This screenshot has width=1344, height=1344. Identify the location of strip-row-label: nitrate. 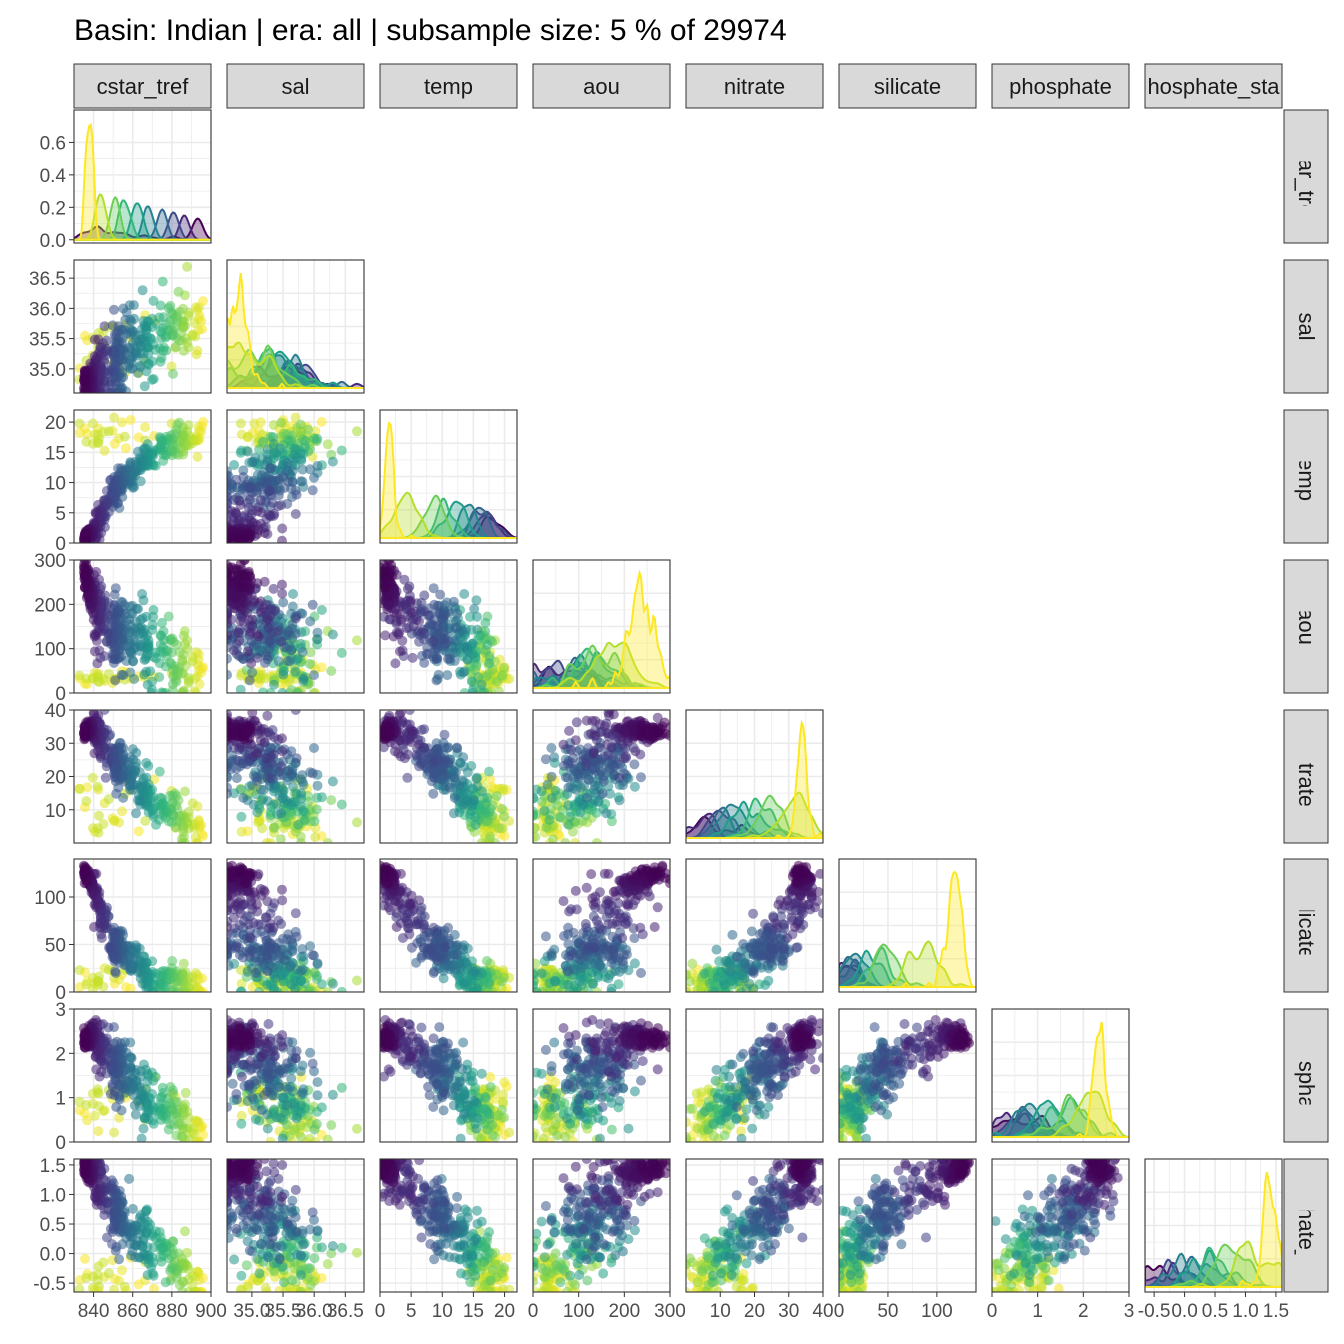
(1306, 776).